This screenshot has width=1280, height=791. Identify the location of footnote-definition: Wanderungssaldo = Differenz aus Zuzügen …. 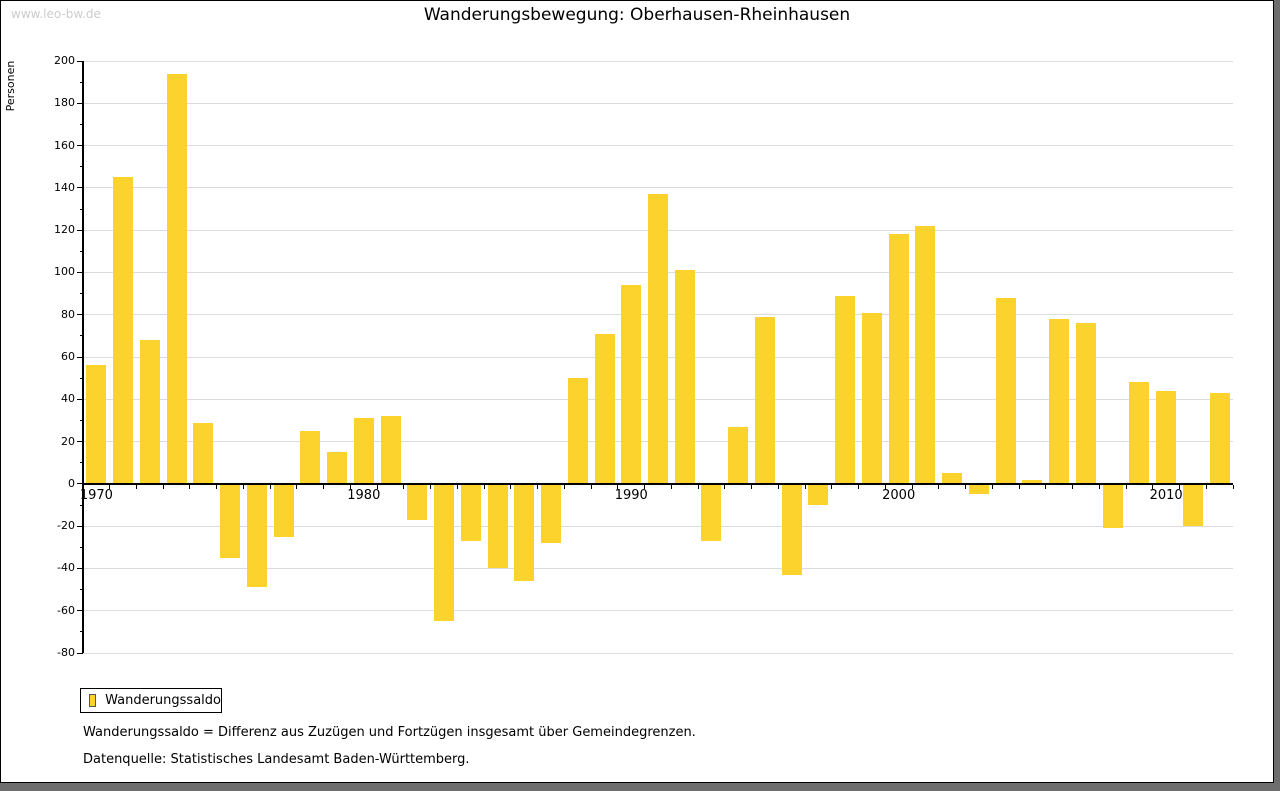
(389, 732).